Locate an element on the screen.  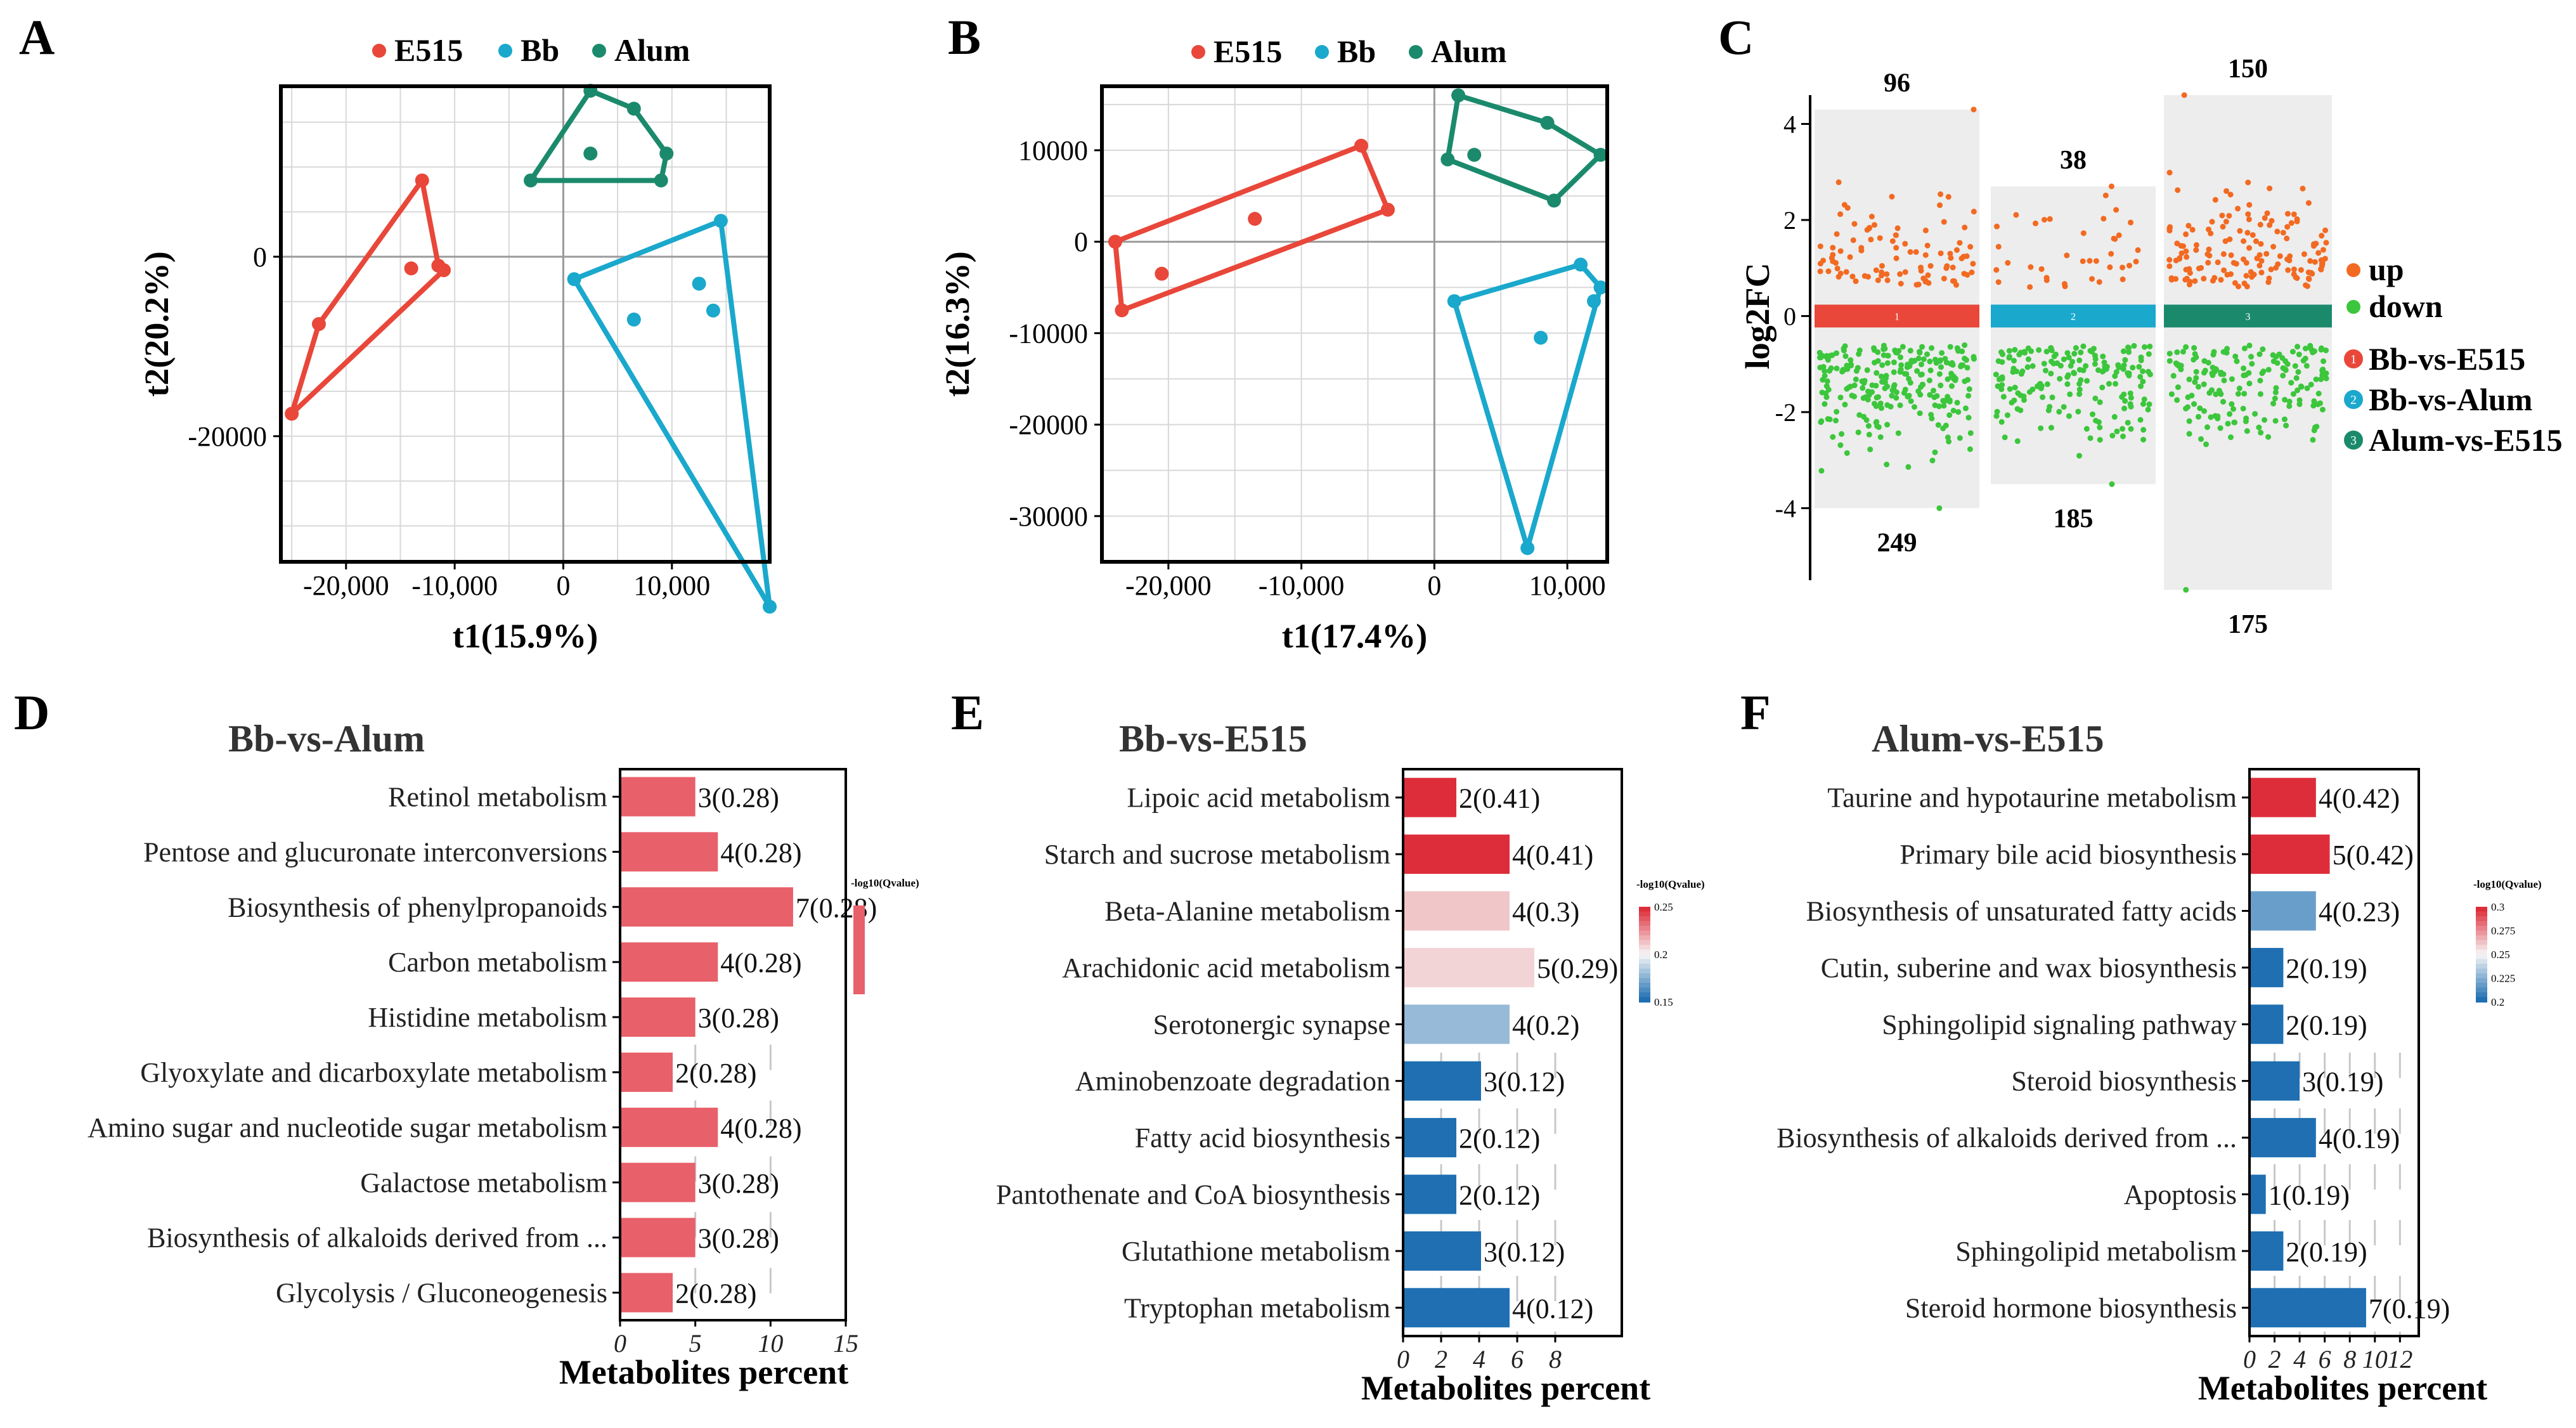
x-tick-label-5: 10 is located at coordinates (2375, 1359).